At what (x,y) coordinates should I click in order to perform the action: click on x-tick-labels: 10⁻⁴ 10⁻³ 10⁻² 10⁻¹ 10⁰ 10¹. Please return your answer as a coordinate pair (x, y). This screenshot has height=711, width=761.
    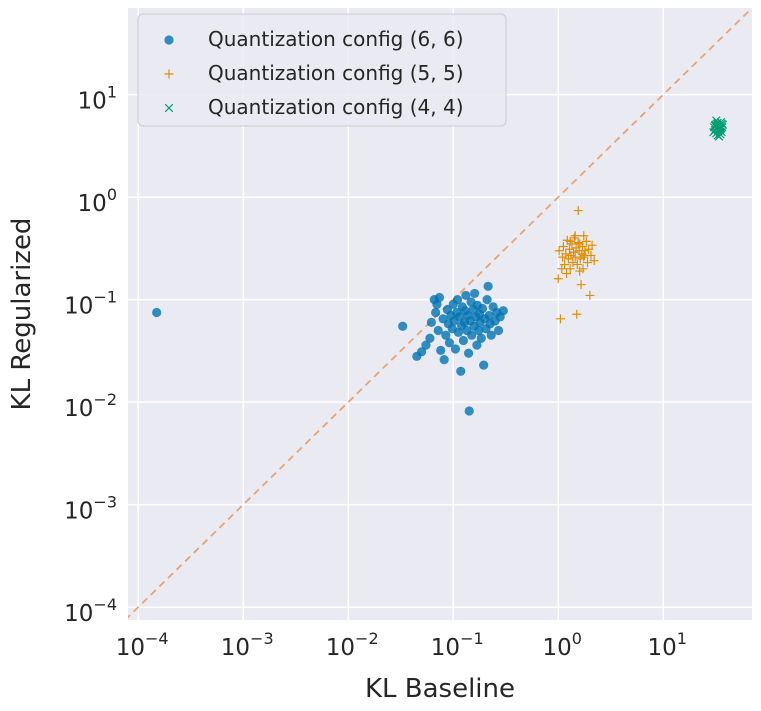
    Looking at the image, I should click on (401, 645).